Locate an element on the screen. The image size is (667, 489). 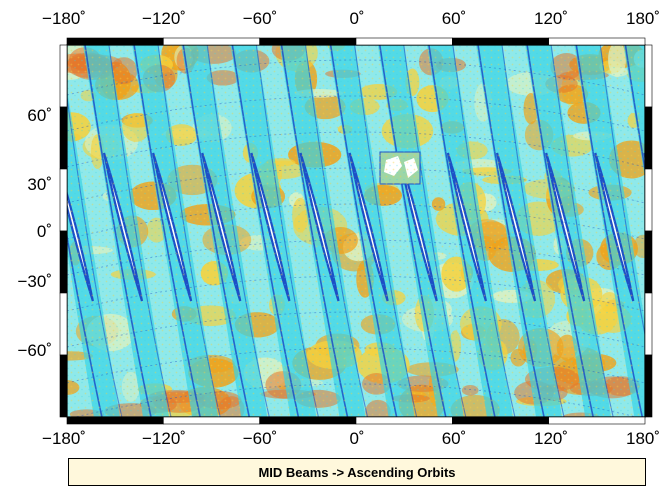
caption-text: MID Beams -> Ascending Orbits is located at coordinates (357, 472).